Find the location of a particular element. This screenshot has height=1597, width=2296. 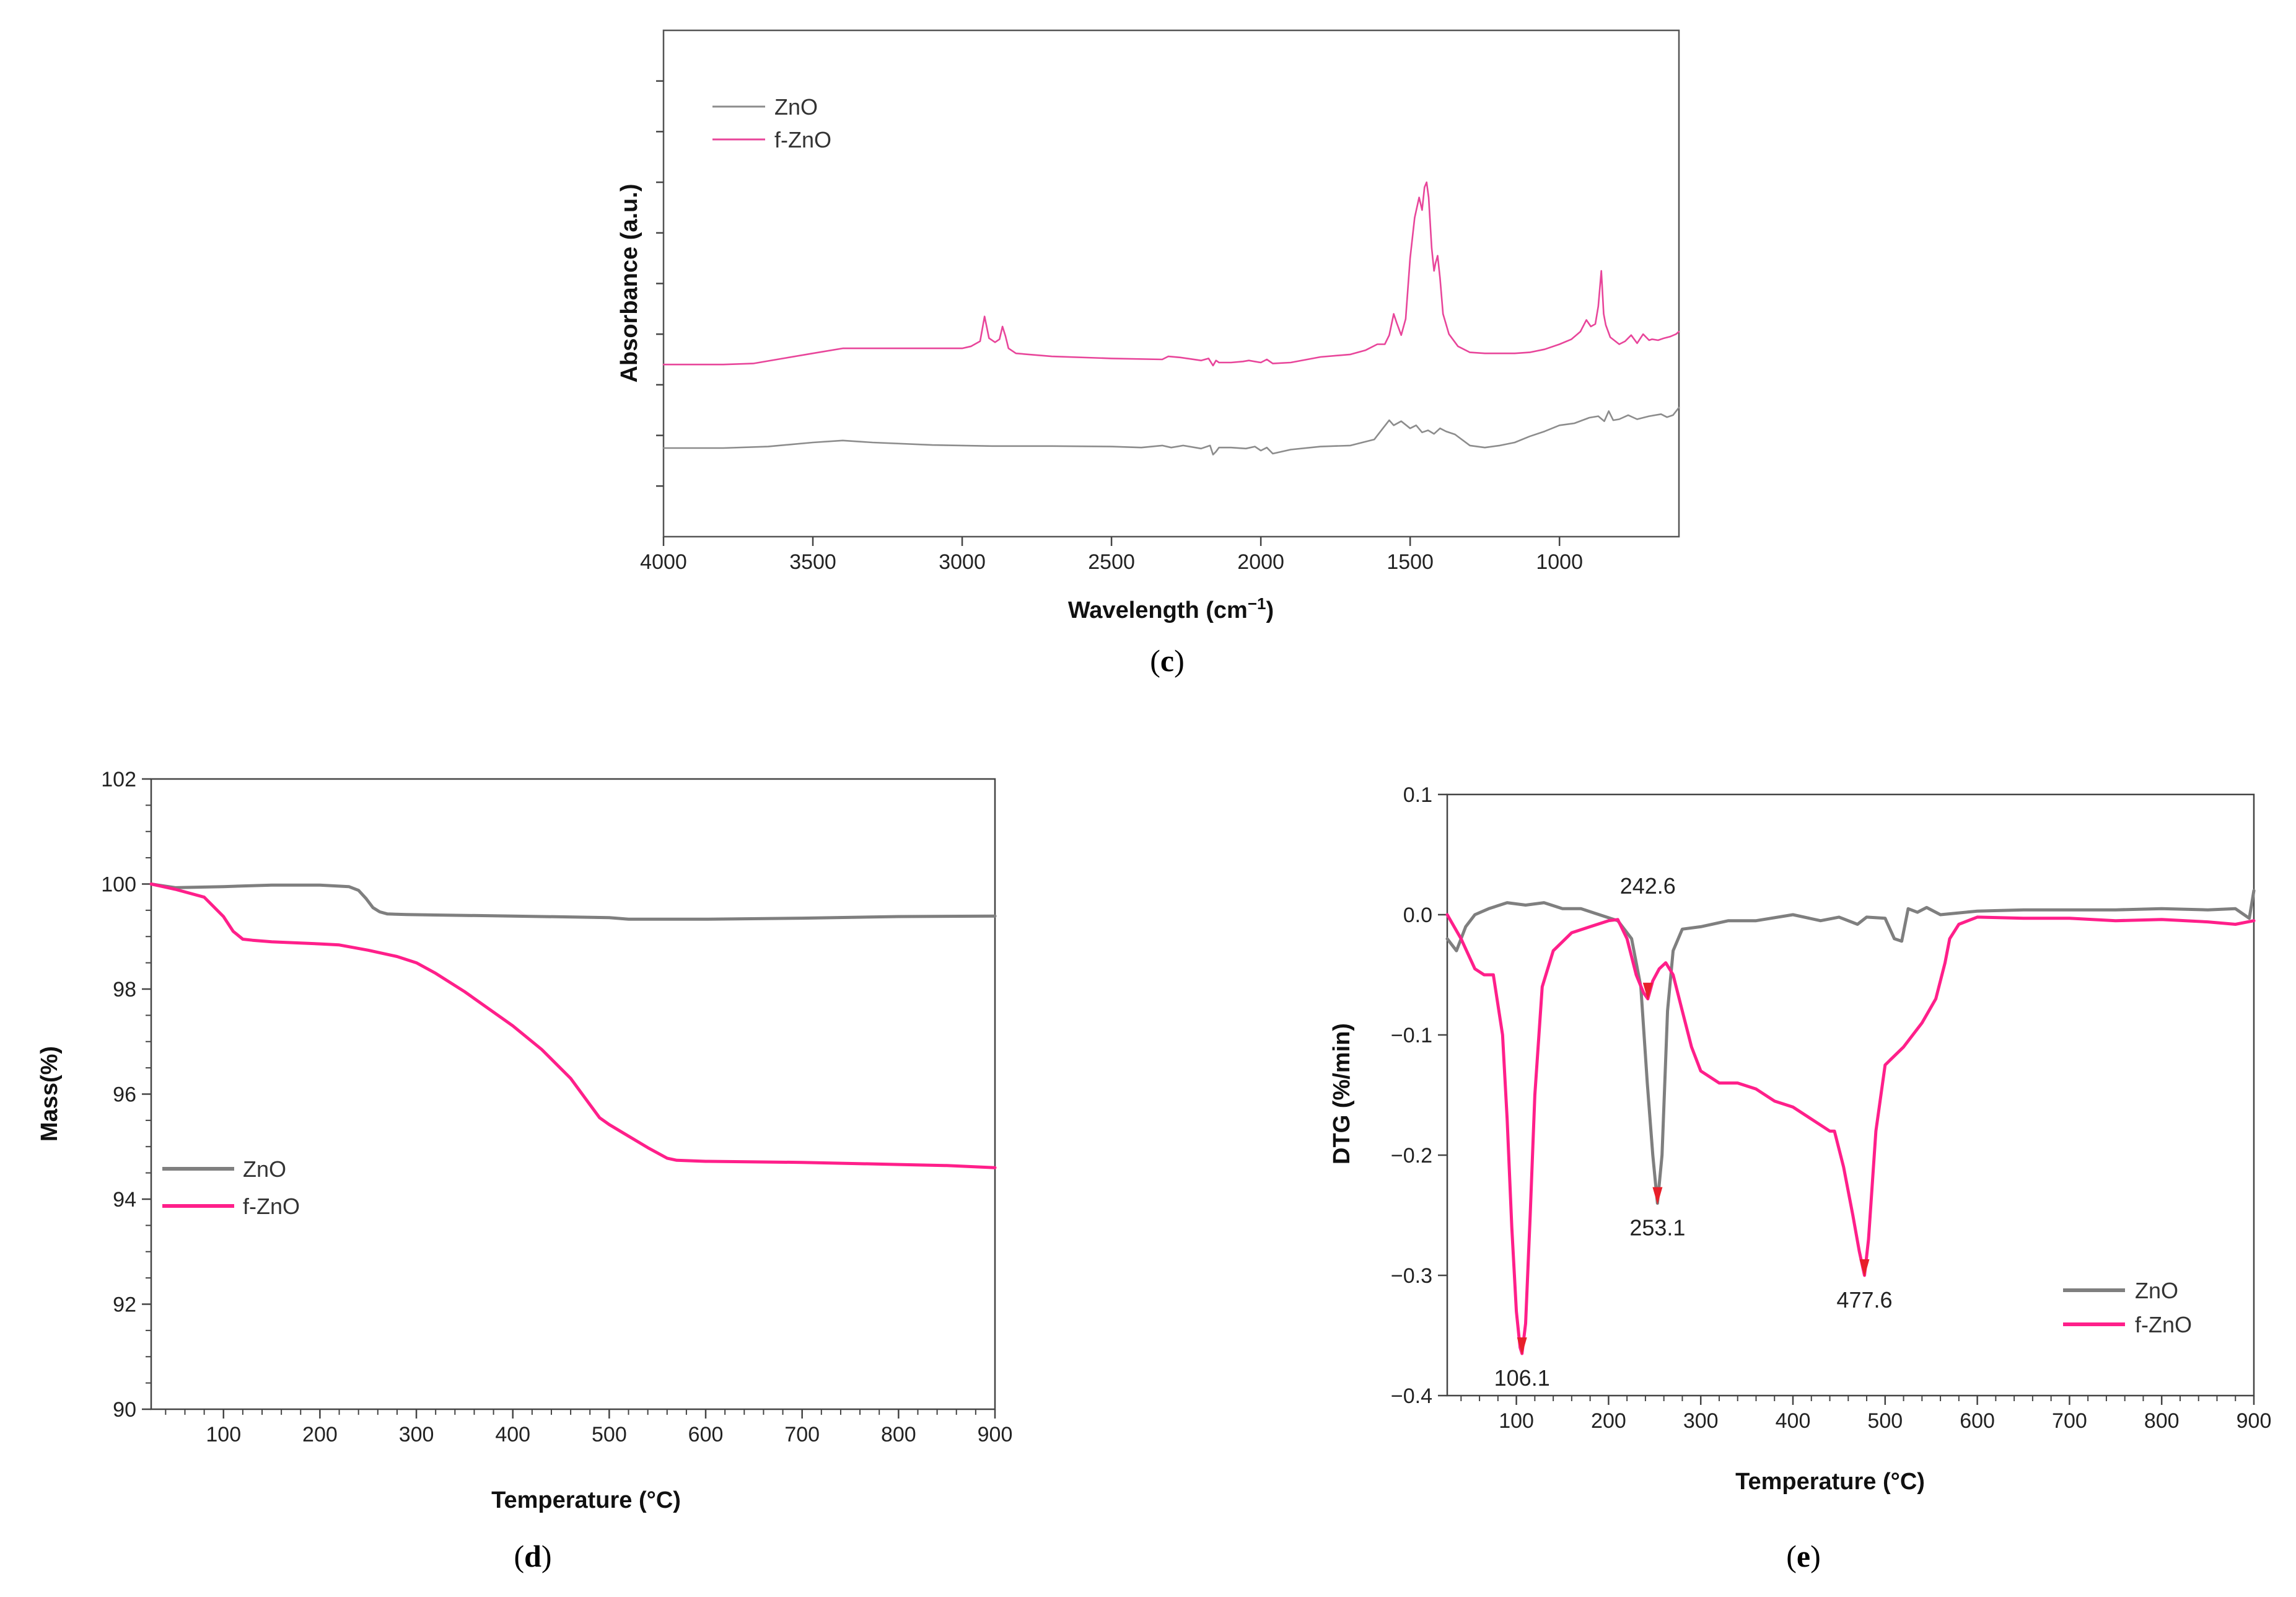

panel-d-x-tick-label: 400 is located at coordinates (512, 1434).